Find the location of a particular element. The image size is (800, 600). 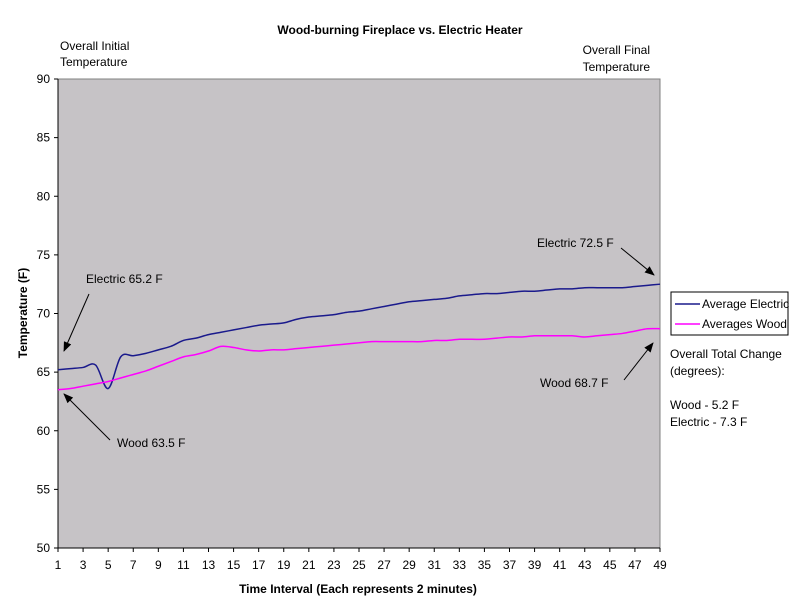

wood-start-label: Wood 63.5 F is located at coordinates (151, 443).